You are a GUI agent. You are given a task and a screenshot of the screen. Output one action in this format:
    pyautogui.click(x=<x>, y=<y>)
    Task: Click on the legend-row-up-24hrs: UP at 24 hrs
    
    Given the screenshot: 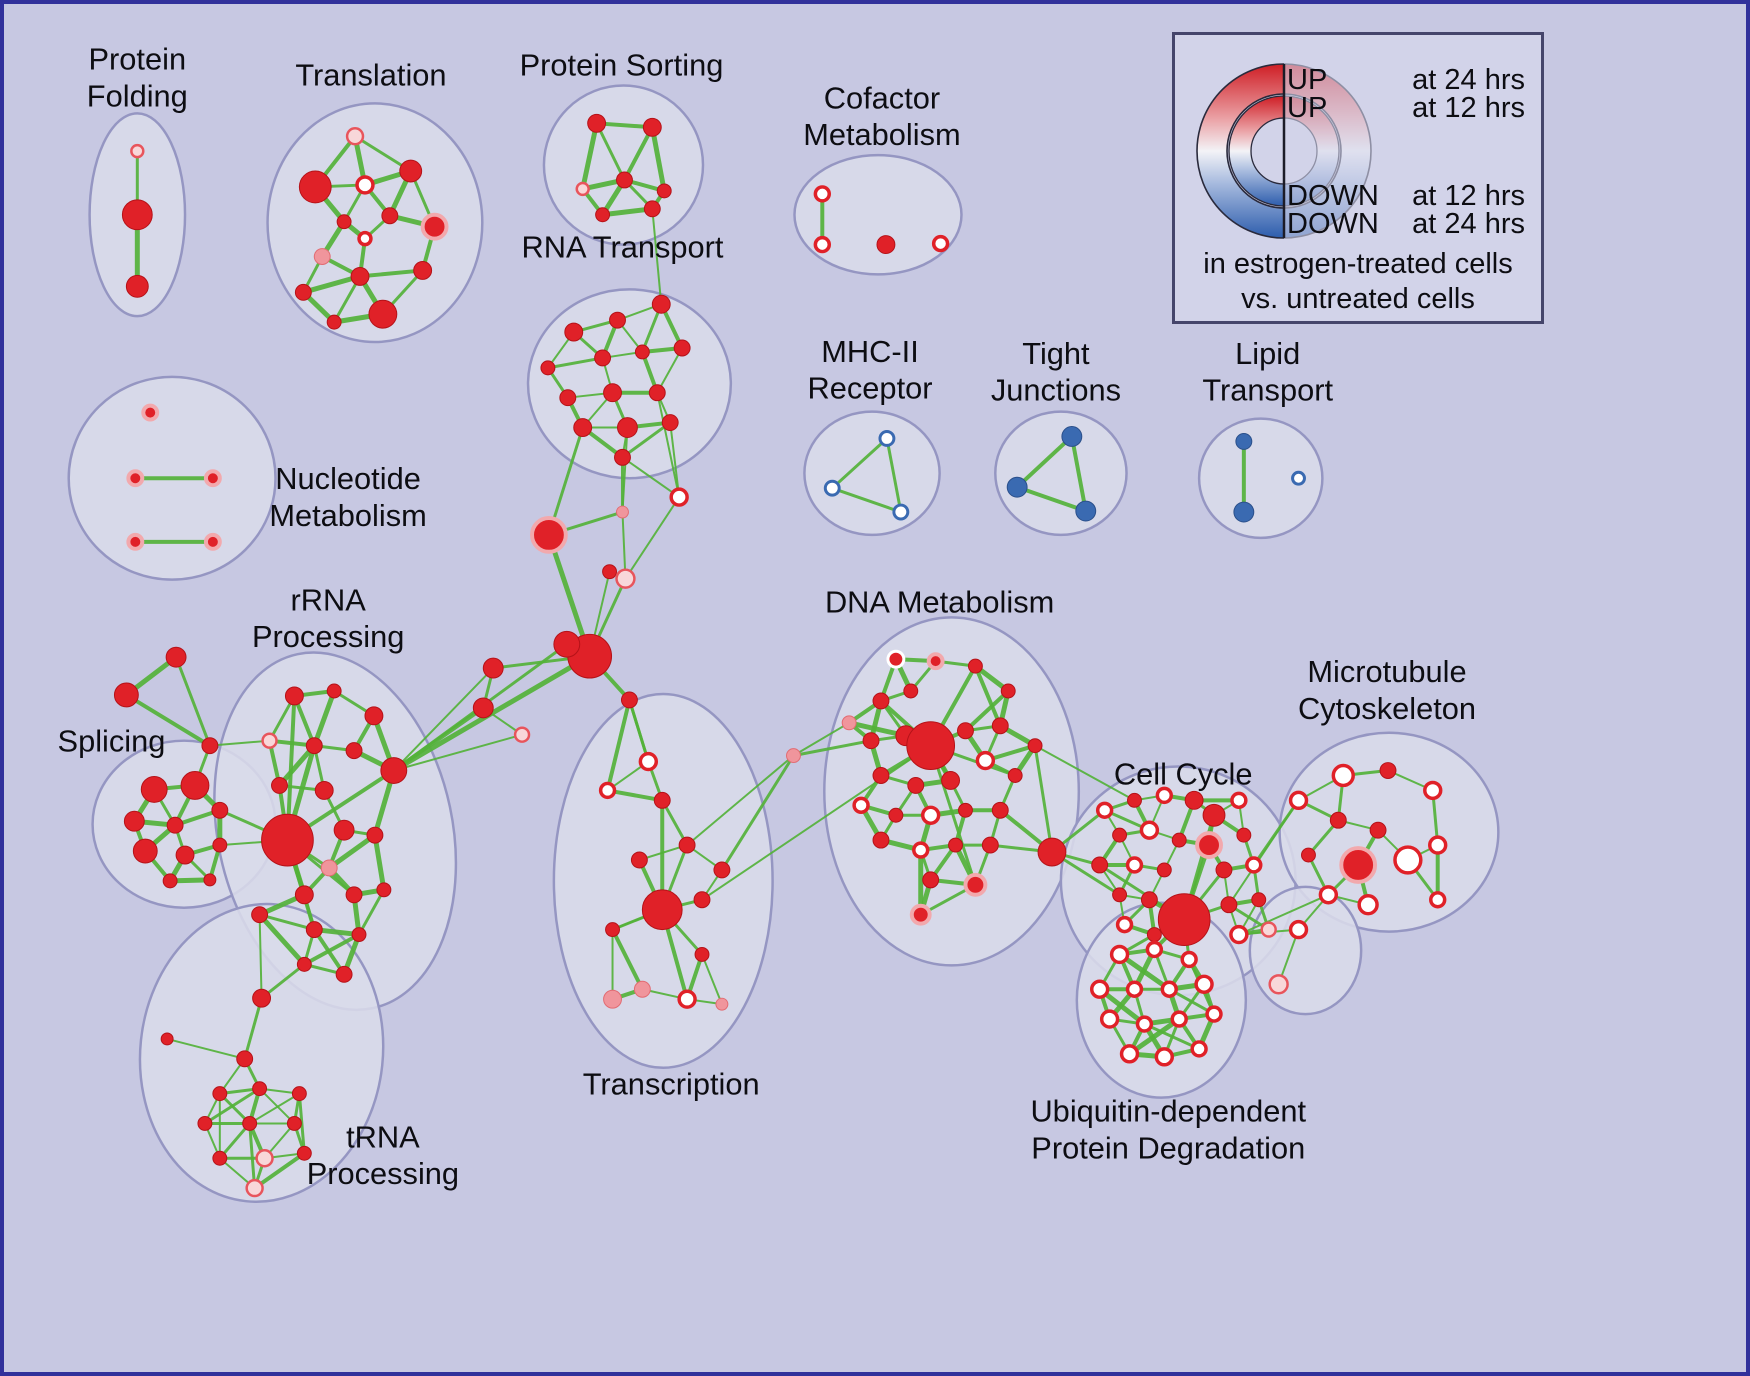 What is the action you would take?
    pyautogui.click(x=1406, y=80)
    